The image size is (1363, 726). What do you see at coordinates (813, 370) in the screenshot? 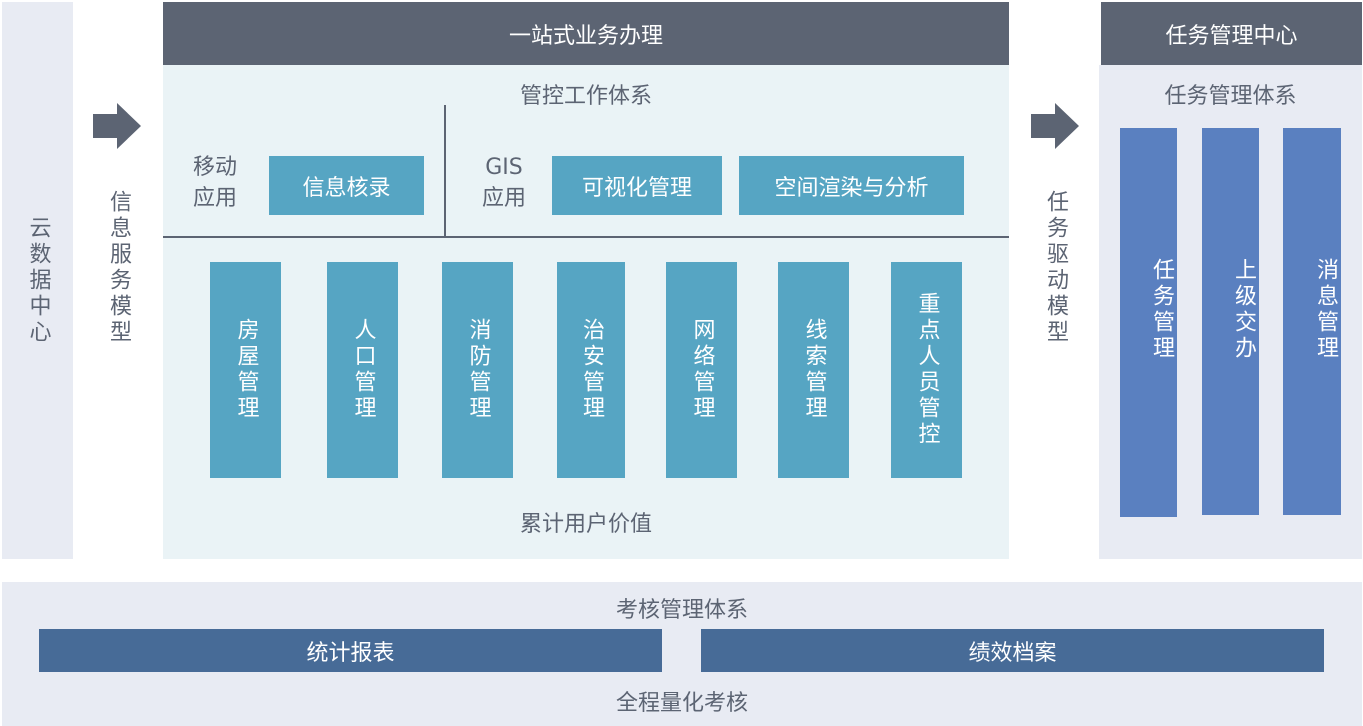
I see `column-clues: 线索管理` at bounding box center [813, 370].